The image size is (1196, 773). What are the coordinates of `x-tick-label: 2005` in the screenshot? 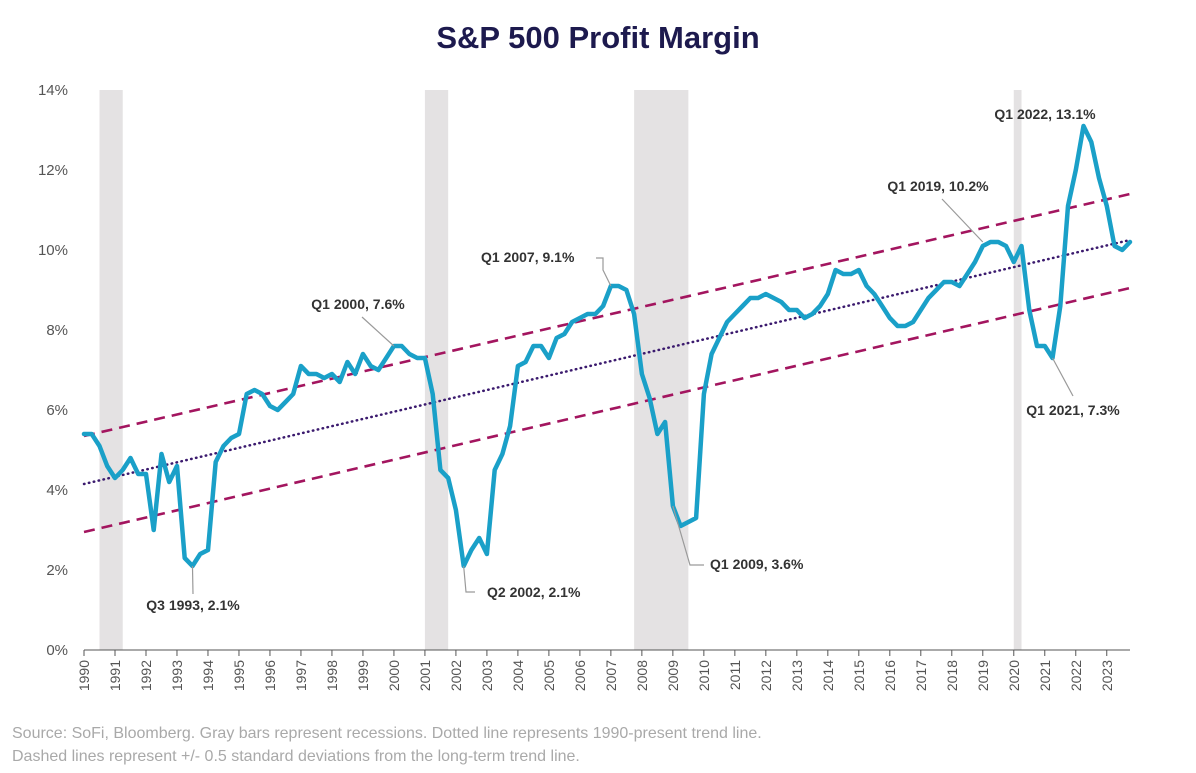 It's located at (549, 675).